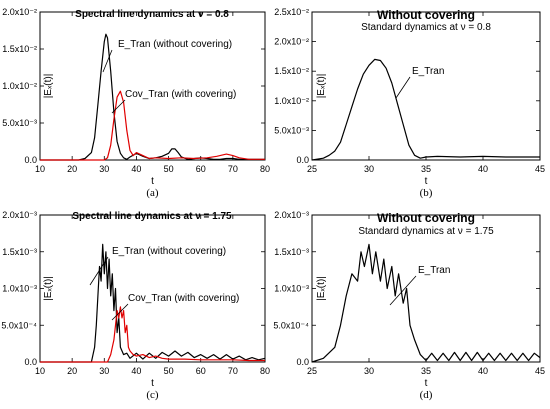  What do you see at coordinates (291, 12) in the screenshot?
I see `y-tick-label: 2.5x10⁻²` at bounding box center [291, 12].